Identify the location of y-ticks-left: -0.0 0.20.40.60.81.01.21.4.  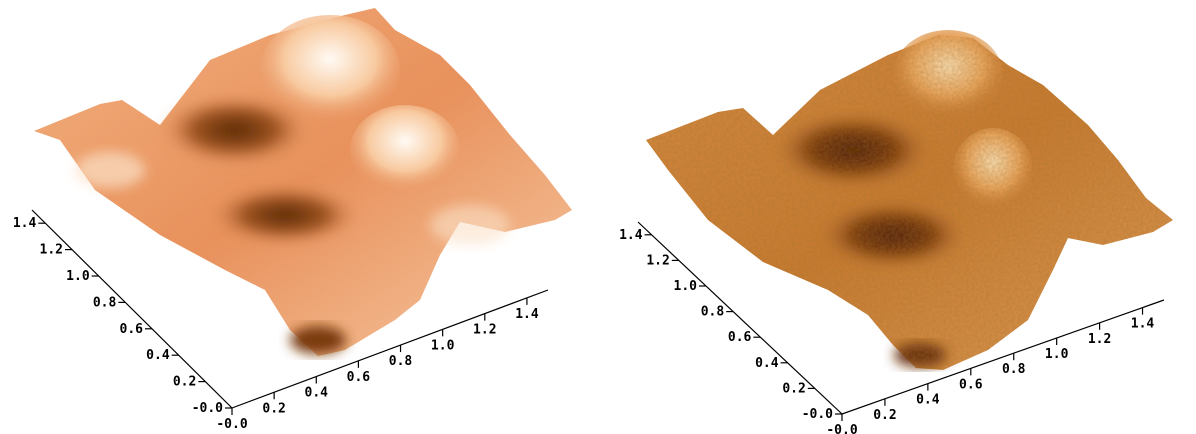
(122, 316).